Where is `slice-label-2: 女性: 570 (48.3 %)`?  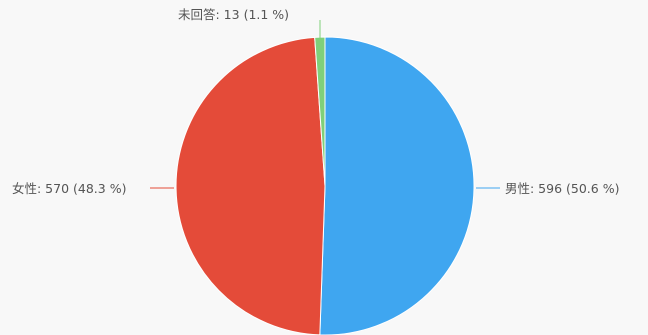 slice-label-2: 女性: 570 (48.3 %) is located at coordinates (69, 188).